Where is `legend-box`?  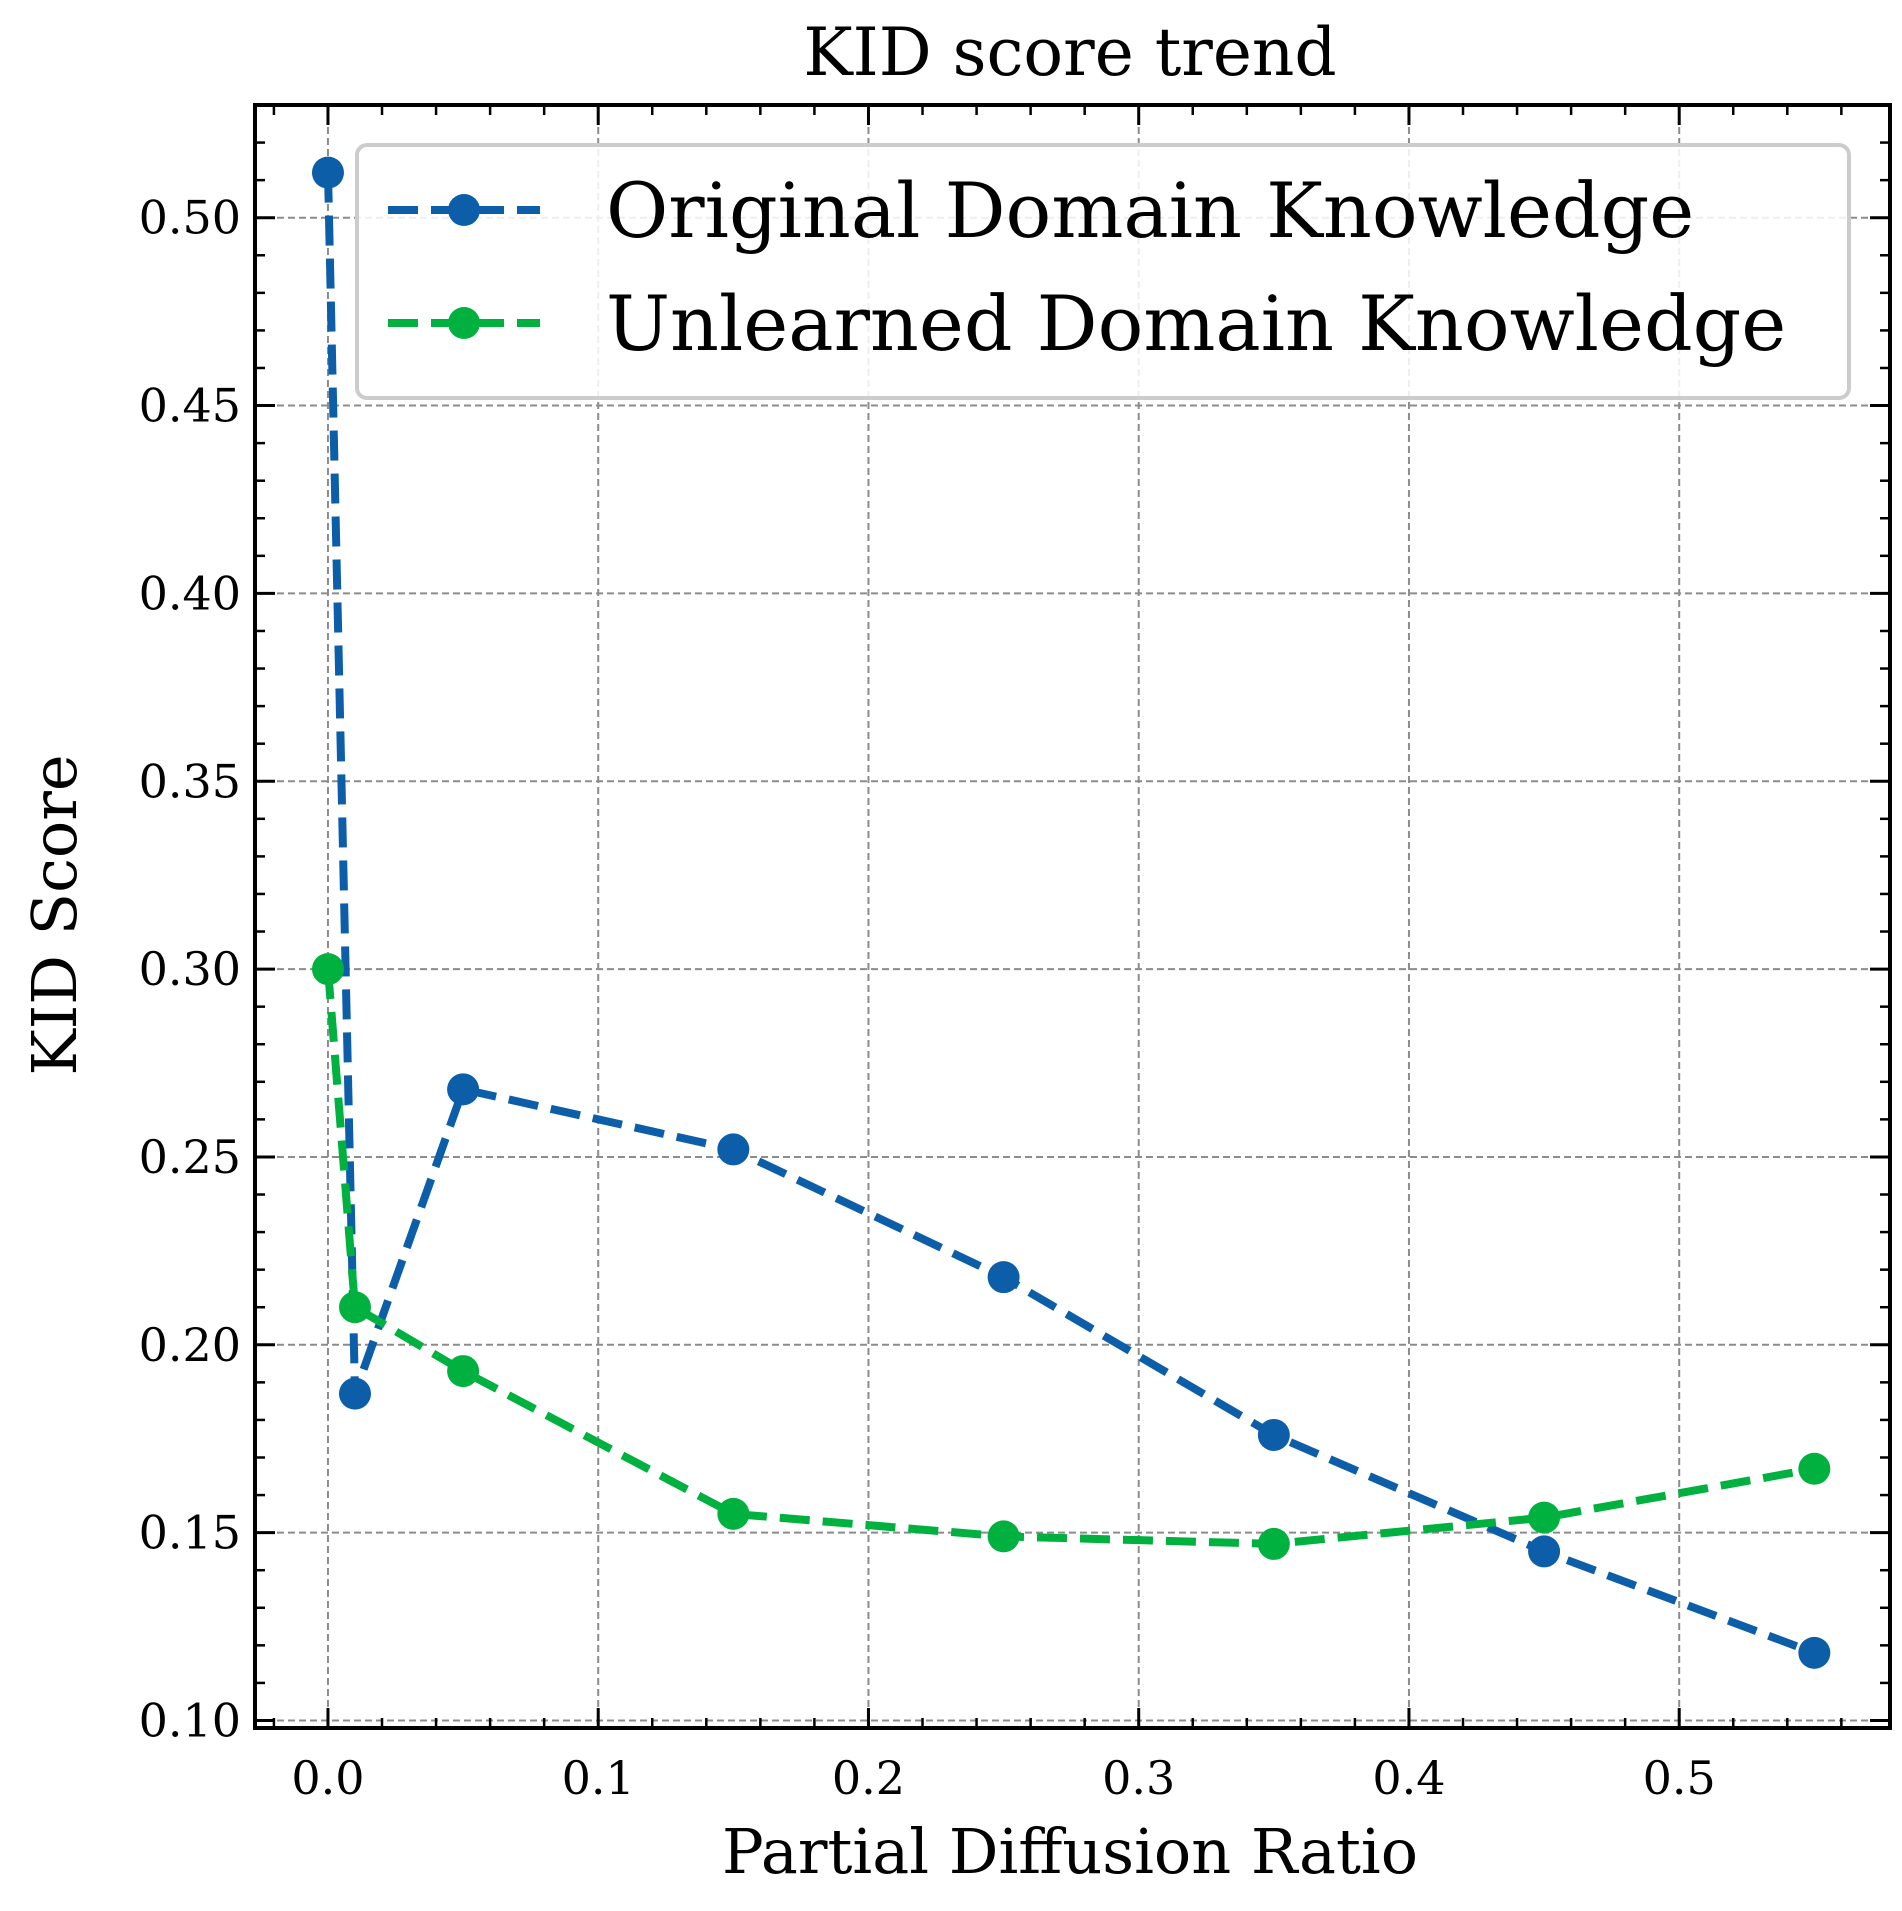
legend-box is located at coordinates (1103, 271).